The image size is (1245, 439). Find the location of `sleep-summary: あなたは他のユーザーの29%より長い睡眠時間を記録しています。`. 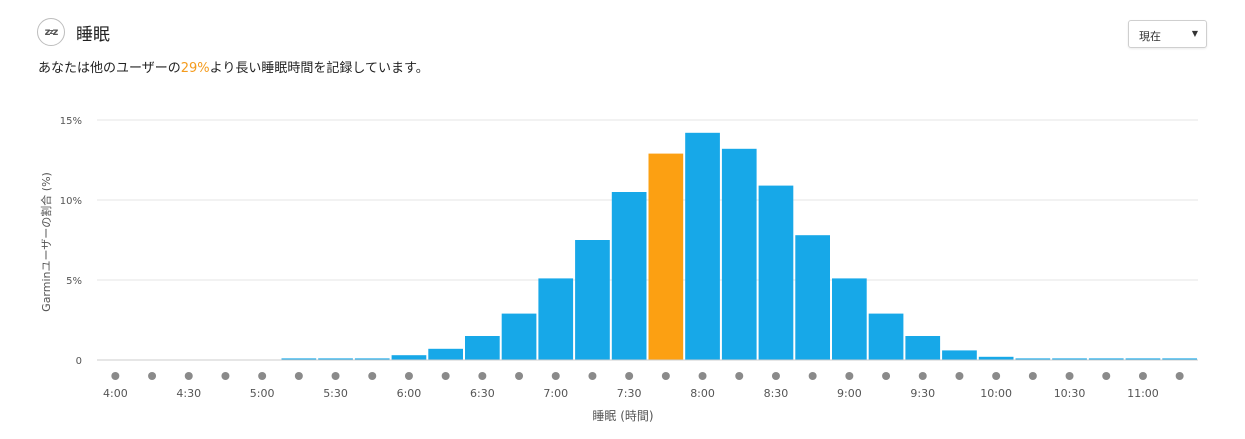

sleep-summary: あなたは他のユーザーの29%より長い睡眠時間を記録しています。 is located at coordinates (233, 66).